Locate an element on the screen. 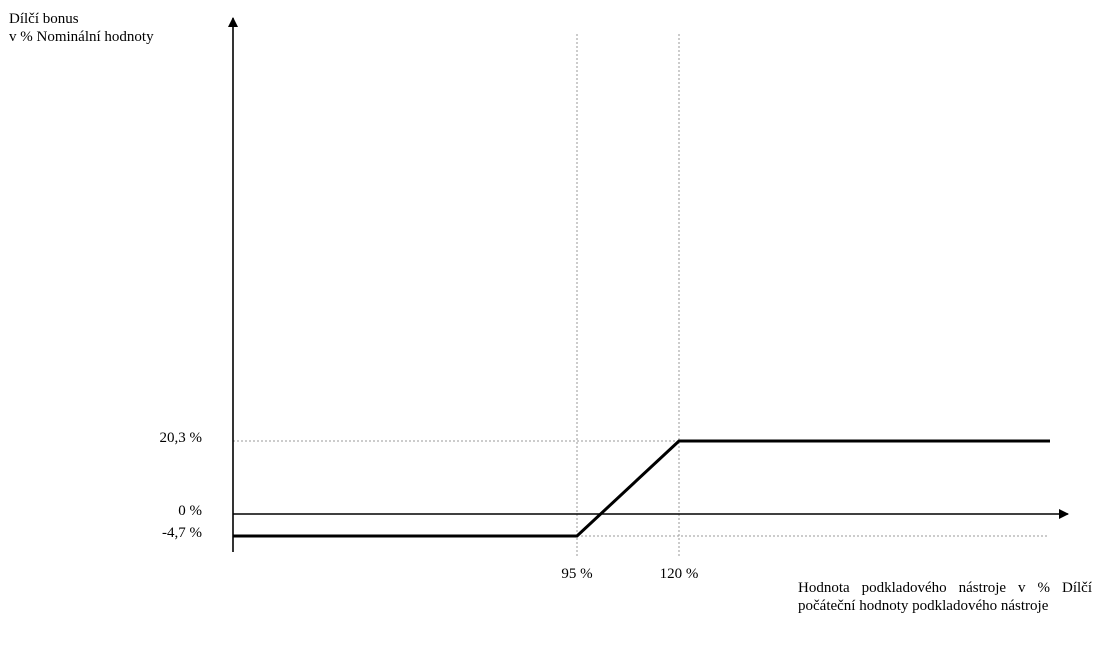 This screenshot has width=1097, height=651. y-axis-label-line-2: v % Nominální hodnoty is located at coordinates (81, 37).